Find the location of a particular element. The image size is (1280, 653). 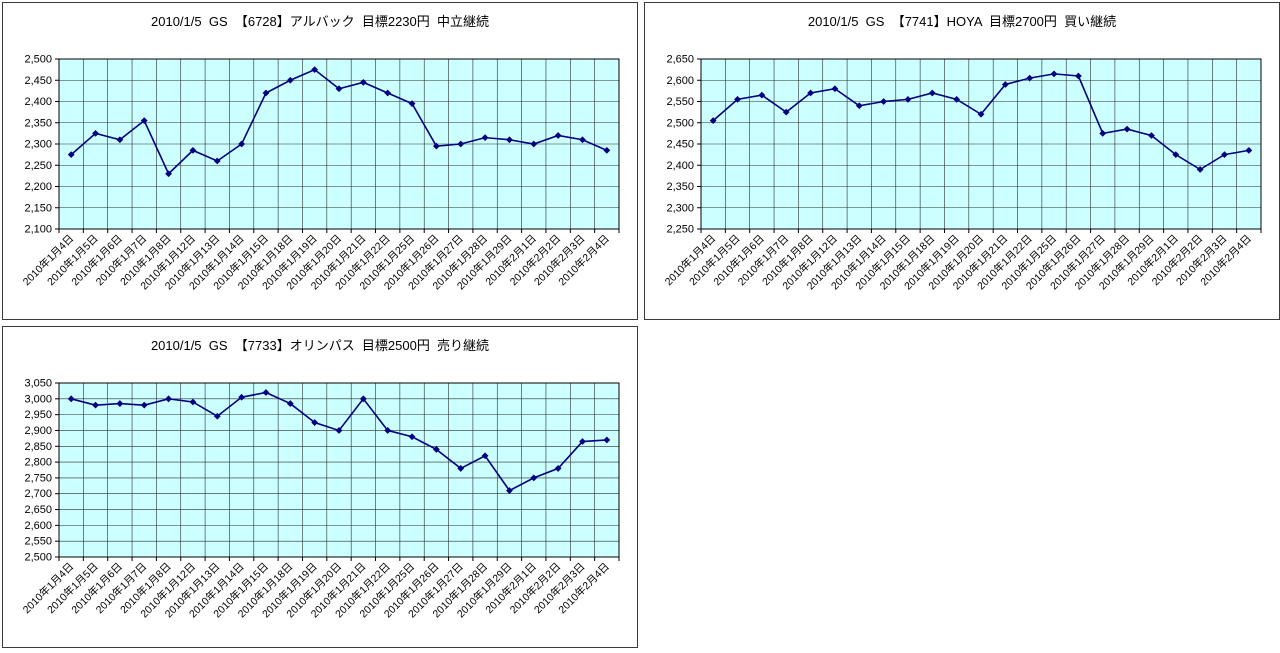

svg-text: 2,100 is located at coordinates (38, 230).